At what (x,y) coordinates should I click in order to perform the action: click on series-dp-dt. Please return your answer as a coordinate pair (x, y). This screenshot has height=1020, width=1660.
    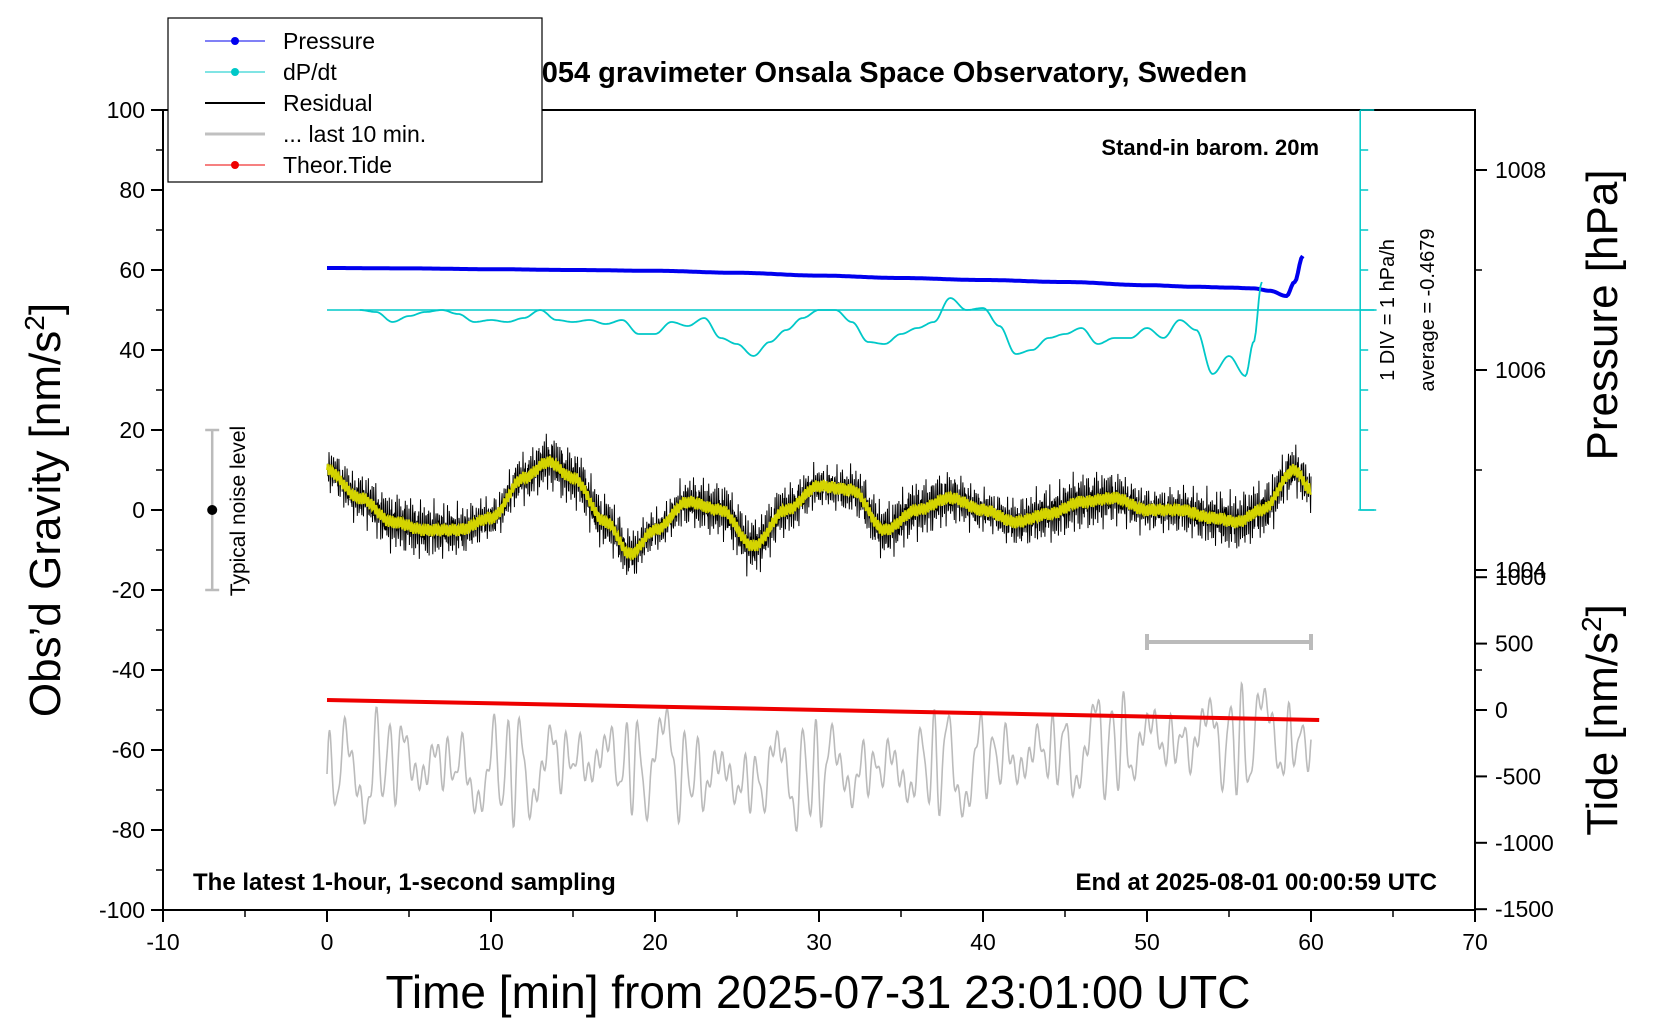
    Looking at the image, I should click on (811, 329).